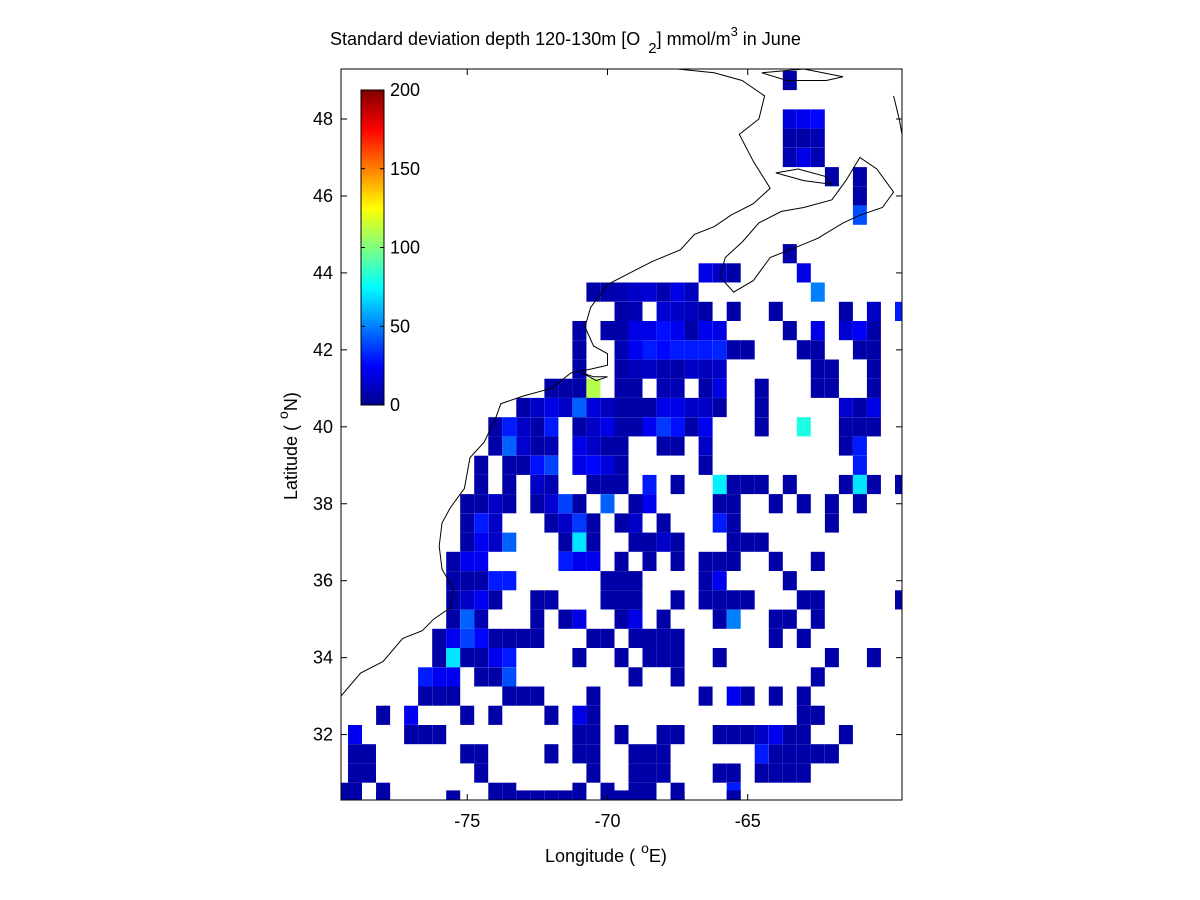 The width and height of the screenshot is (1200, 900). I want to click on y-axis-label-group: Latitude (oN), so click(288, 446).